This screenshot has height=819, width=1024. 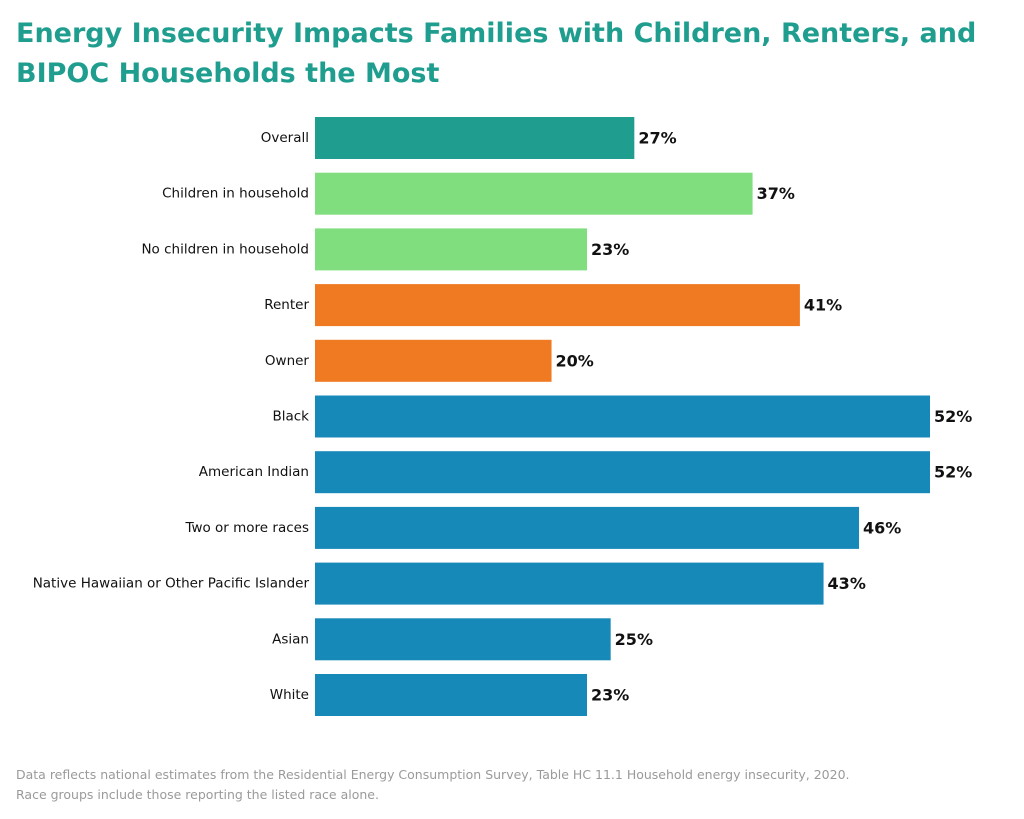 What do you see at coordinates (575, 360) in the screenshot?
I see `value-label-owner: 20%` at bounding box center [575, 360].